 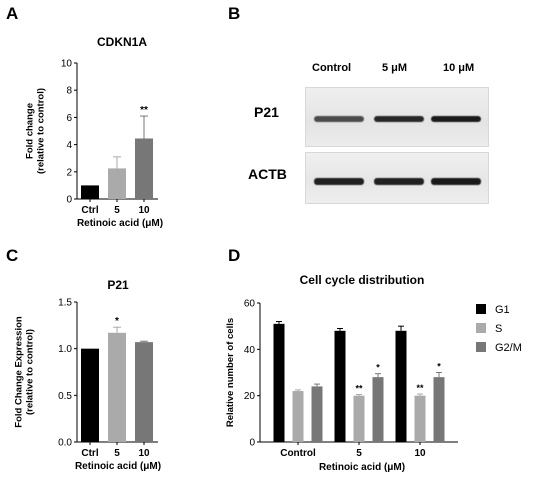 What do you see at coordinates (69, 145) in the screenshot?
I see `chart-a-y-tick-label: 4` at bounding box center [69, 145].